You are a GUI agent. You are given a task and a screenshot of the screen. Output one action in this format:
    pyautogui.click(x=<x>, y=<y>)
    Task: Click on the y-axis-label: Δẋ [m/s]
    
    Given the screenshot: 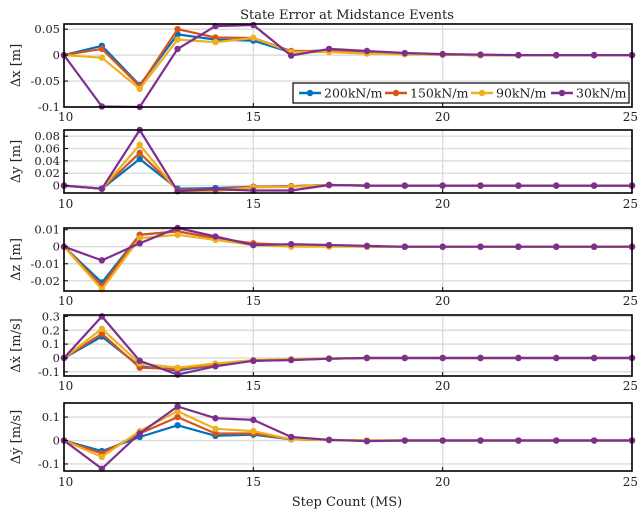 What is the action you would take?
    pyautogui.click(x=16, y=345)
    